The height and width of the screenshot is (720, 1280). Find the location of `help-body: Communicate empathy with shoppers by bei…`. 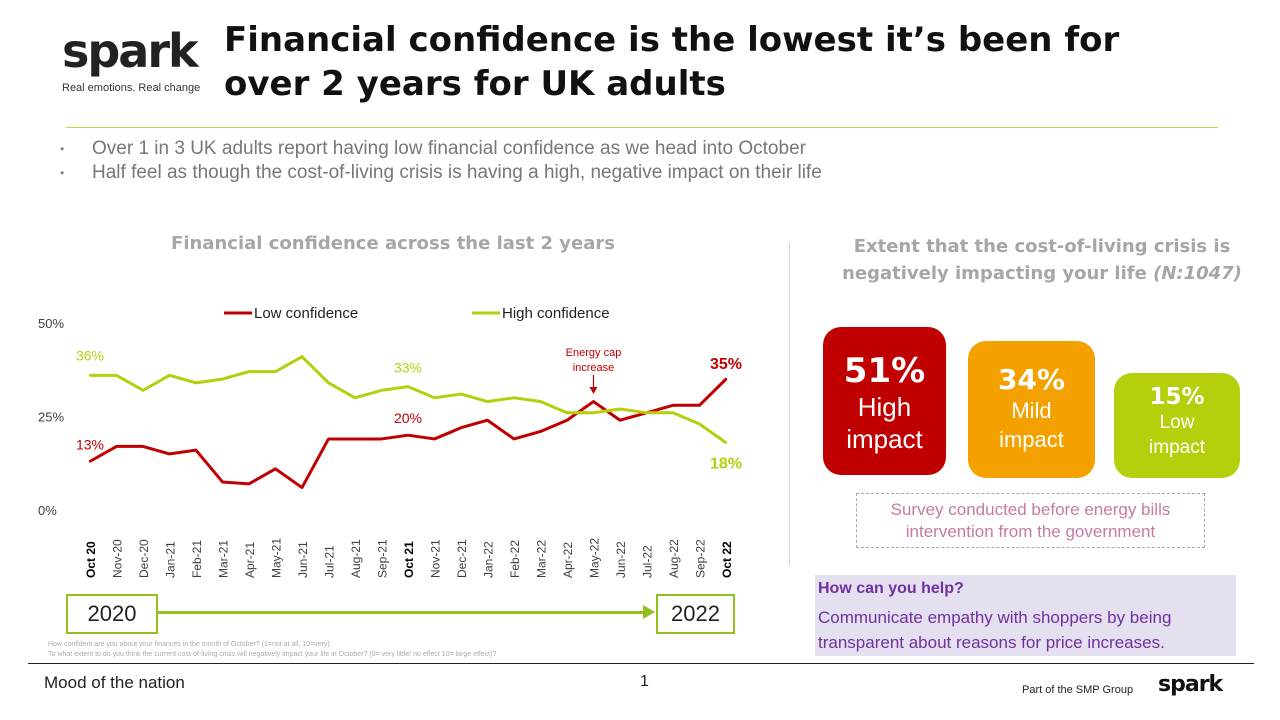

help-body: Communicate empathy with shoppers by bei… is located at coordinates (995, 630).